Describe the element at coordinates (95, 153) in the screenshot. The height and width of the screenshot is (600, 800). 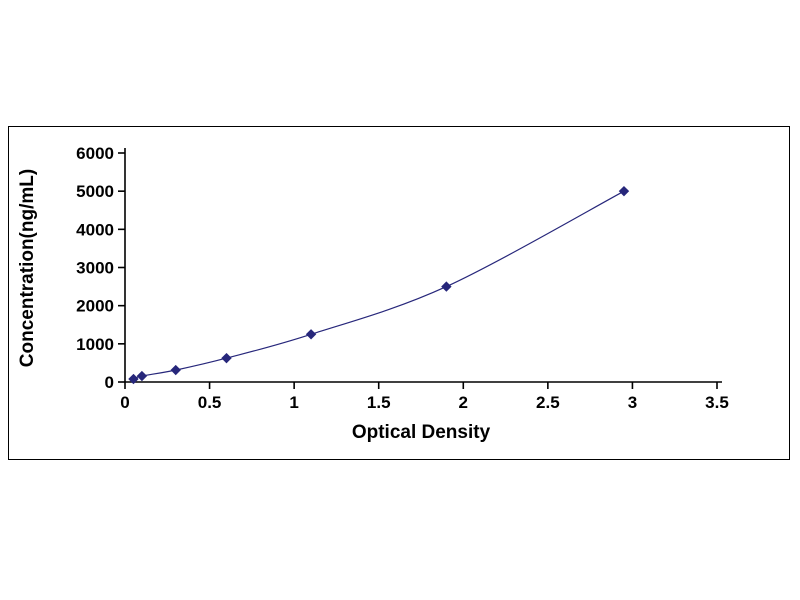
I see `y-tick-label: 6000` at that location.